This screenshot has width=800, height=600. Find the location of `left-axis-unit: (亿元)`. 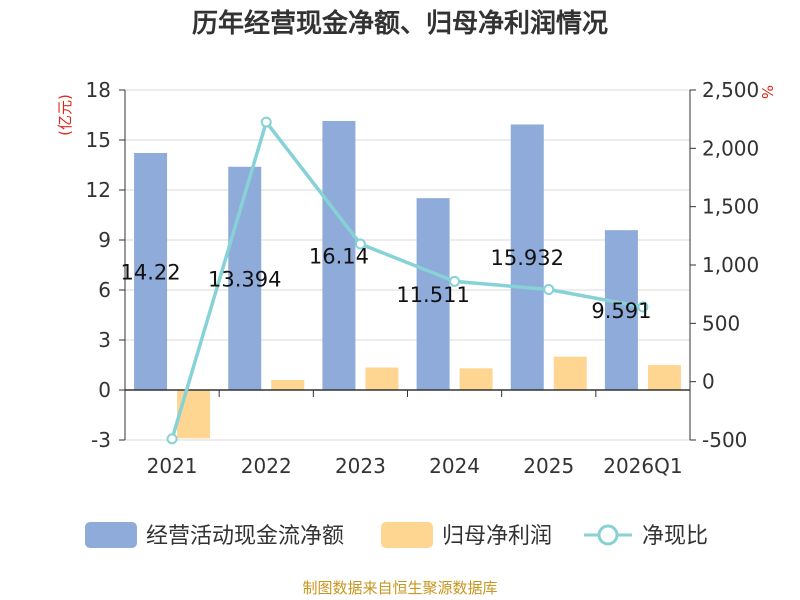

left-axis-unit: (亿元) is located at coordinates (65, 115).